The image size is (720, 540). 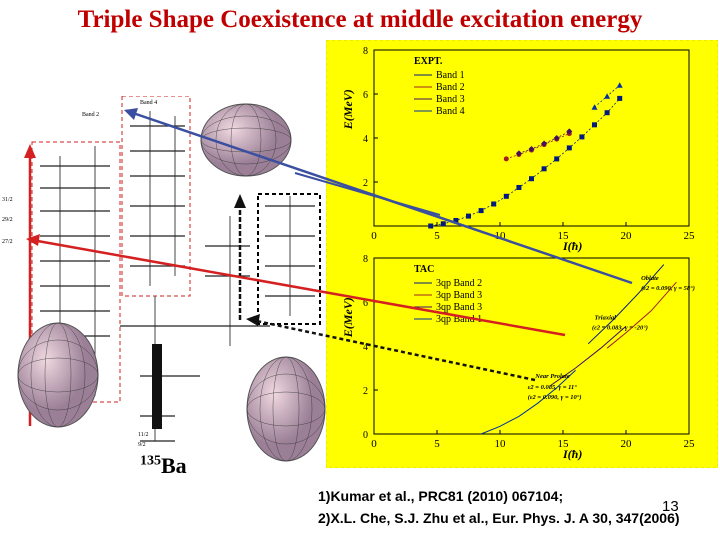 What do you see at coordinates (7, 242) in the screenshot?
I see `svg-text: 27/2` at bounding box center [7, 242].